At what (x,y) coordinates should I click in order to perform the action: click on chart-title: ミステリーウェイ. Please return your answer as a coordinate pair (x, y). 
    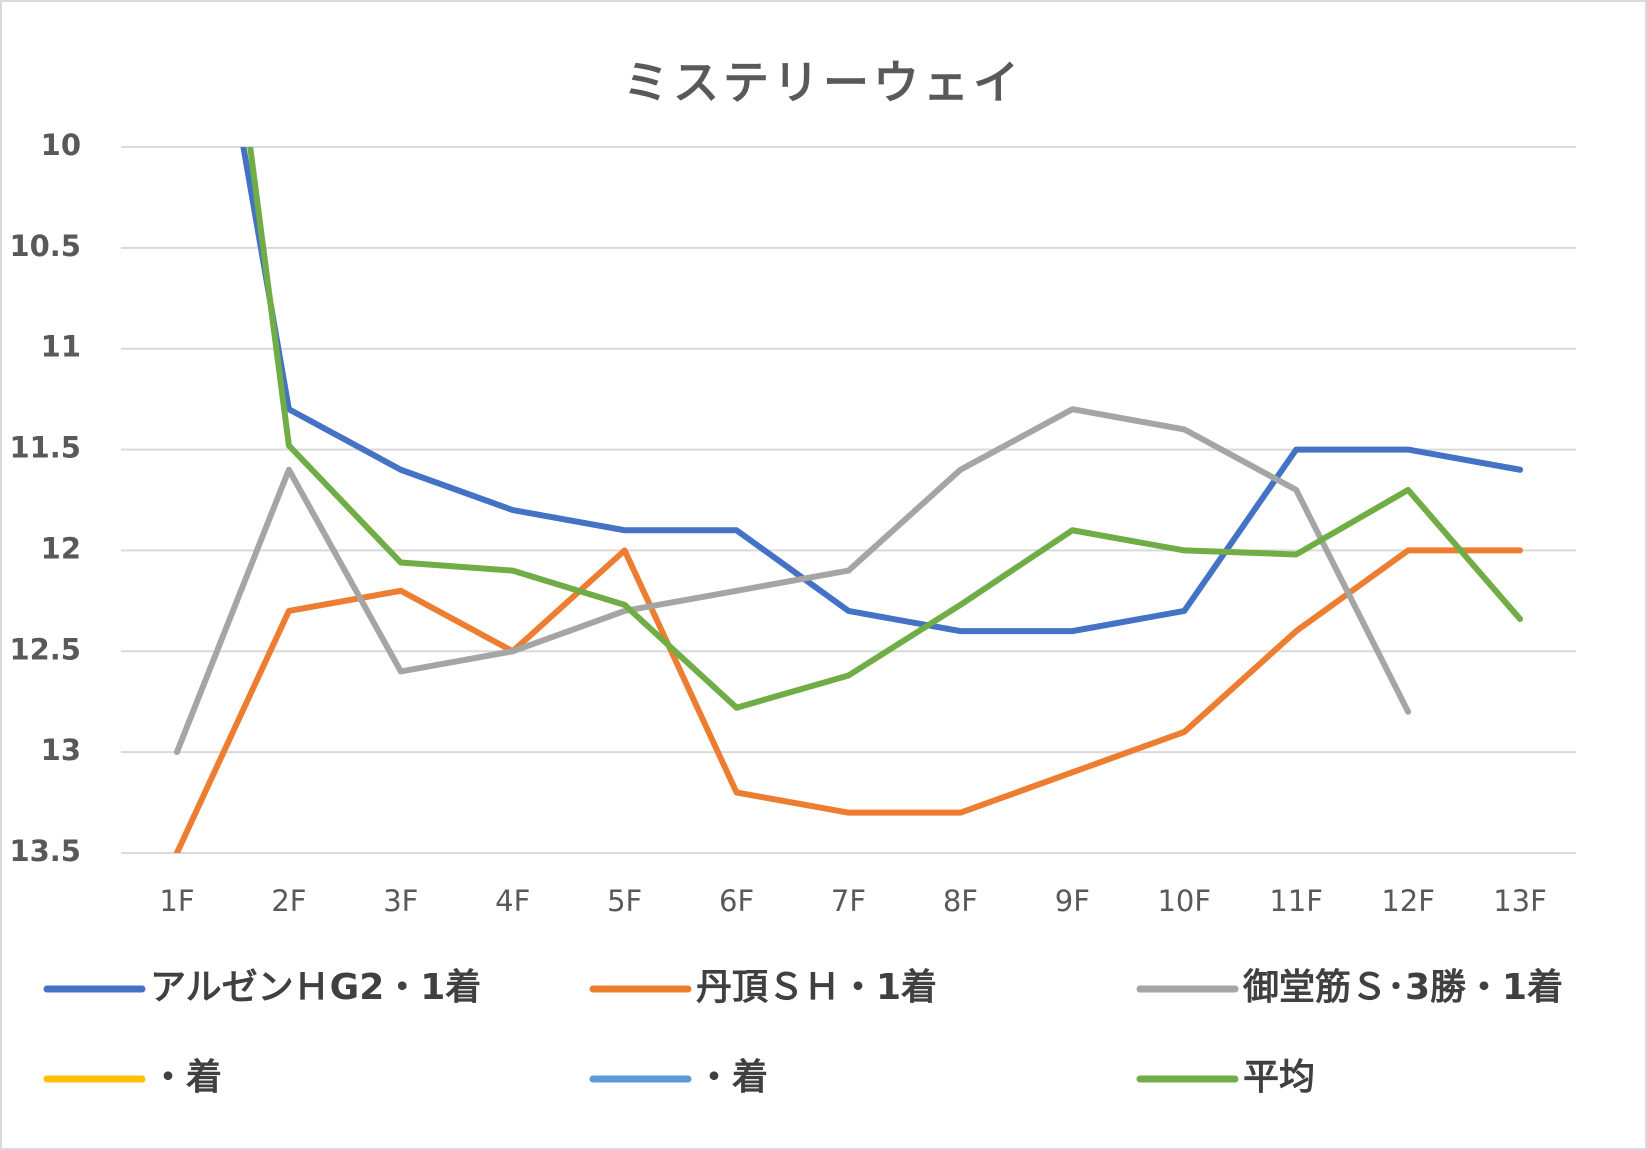
    Looking at the image, I should click on (823, 83).